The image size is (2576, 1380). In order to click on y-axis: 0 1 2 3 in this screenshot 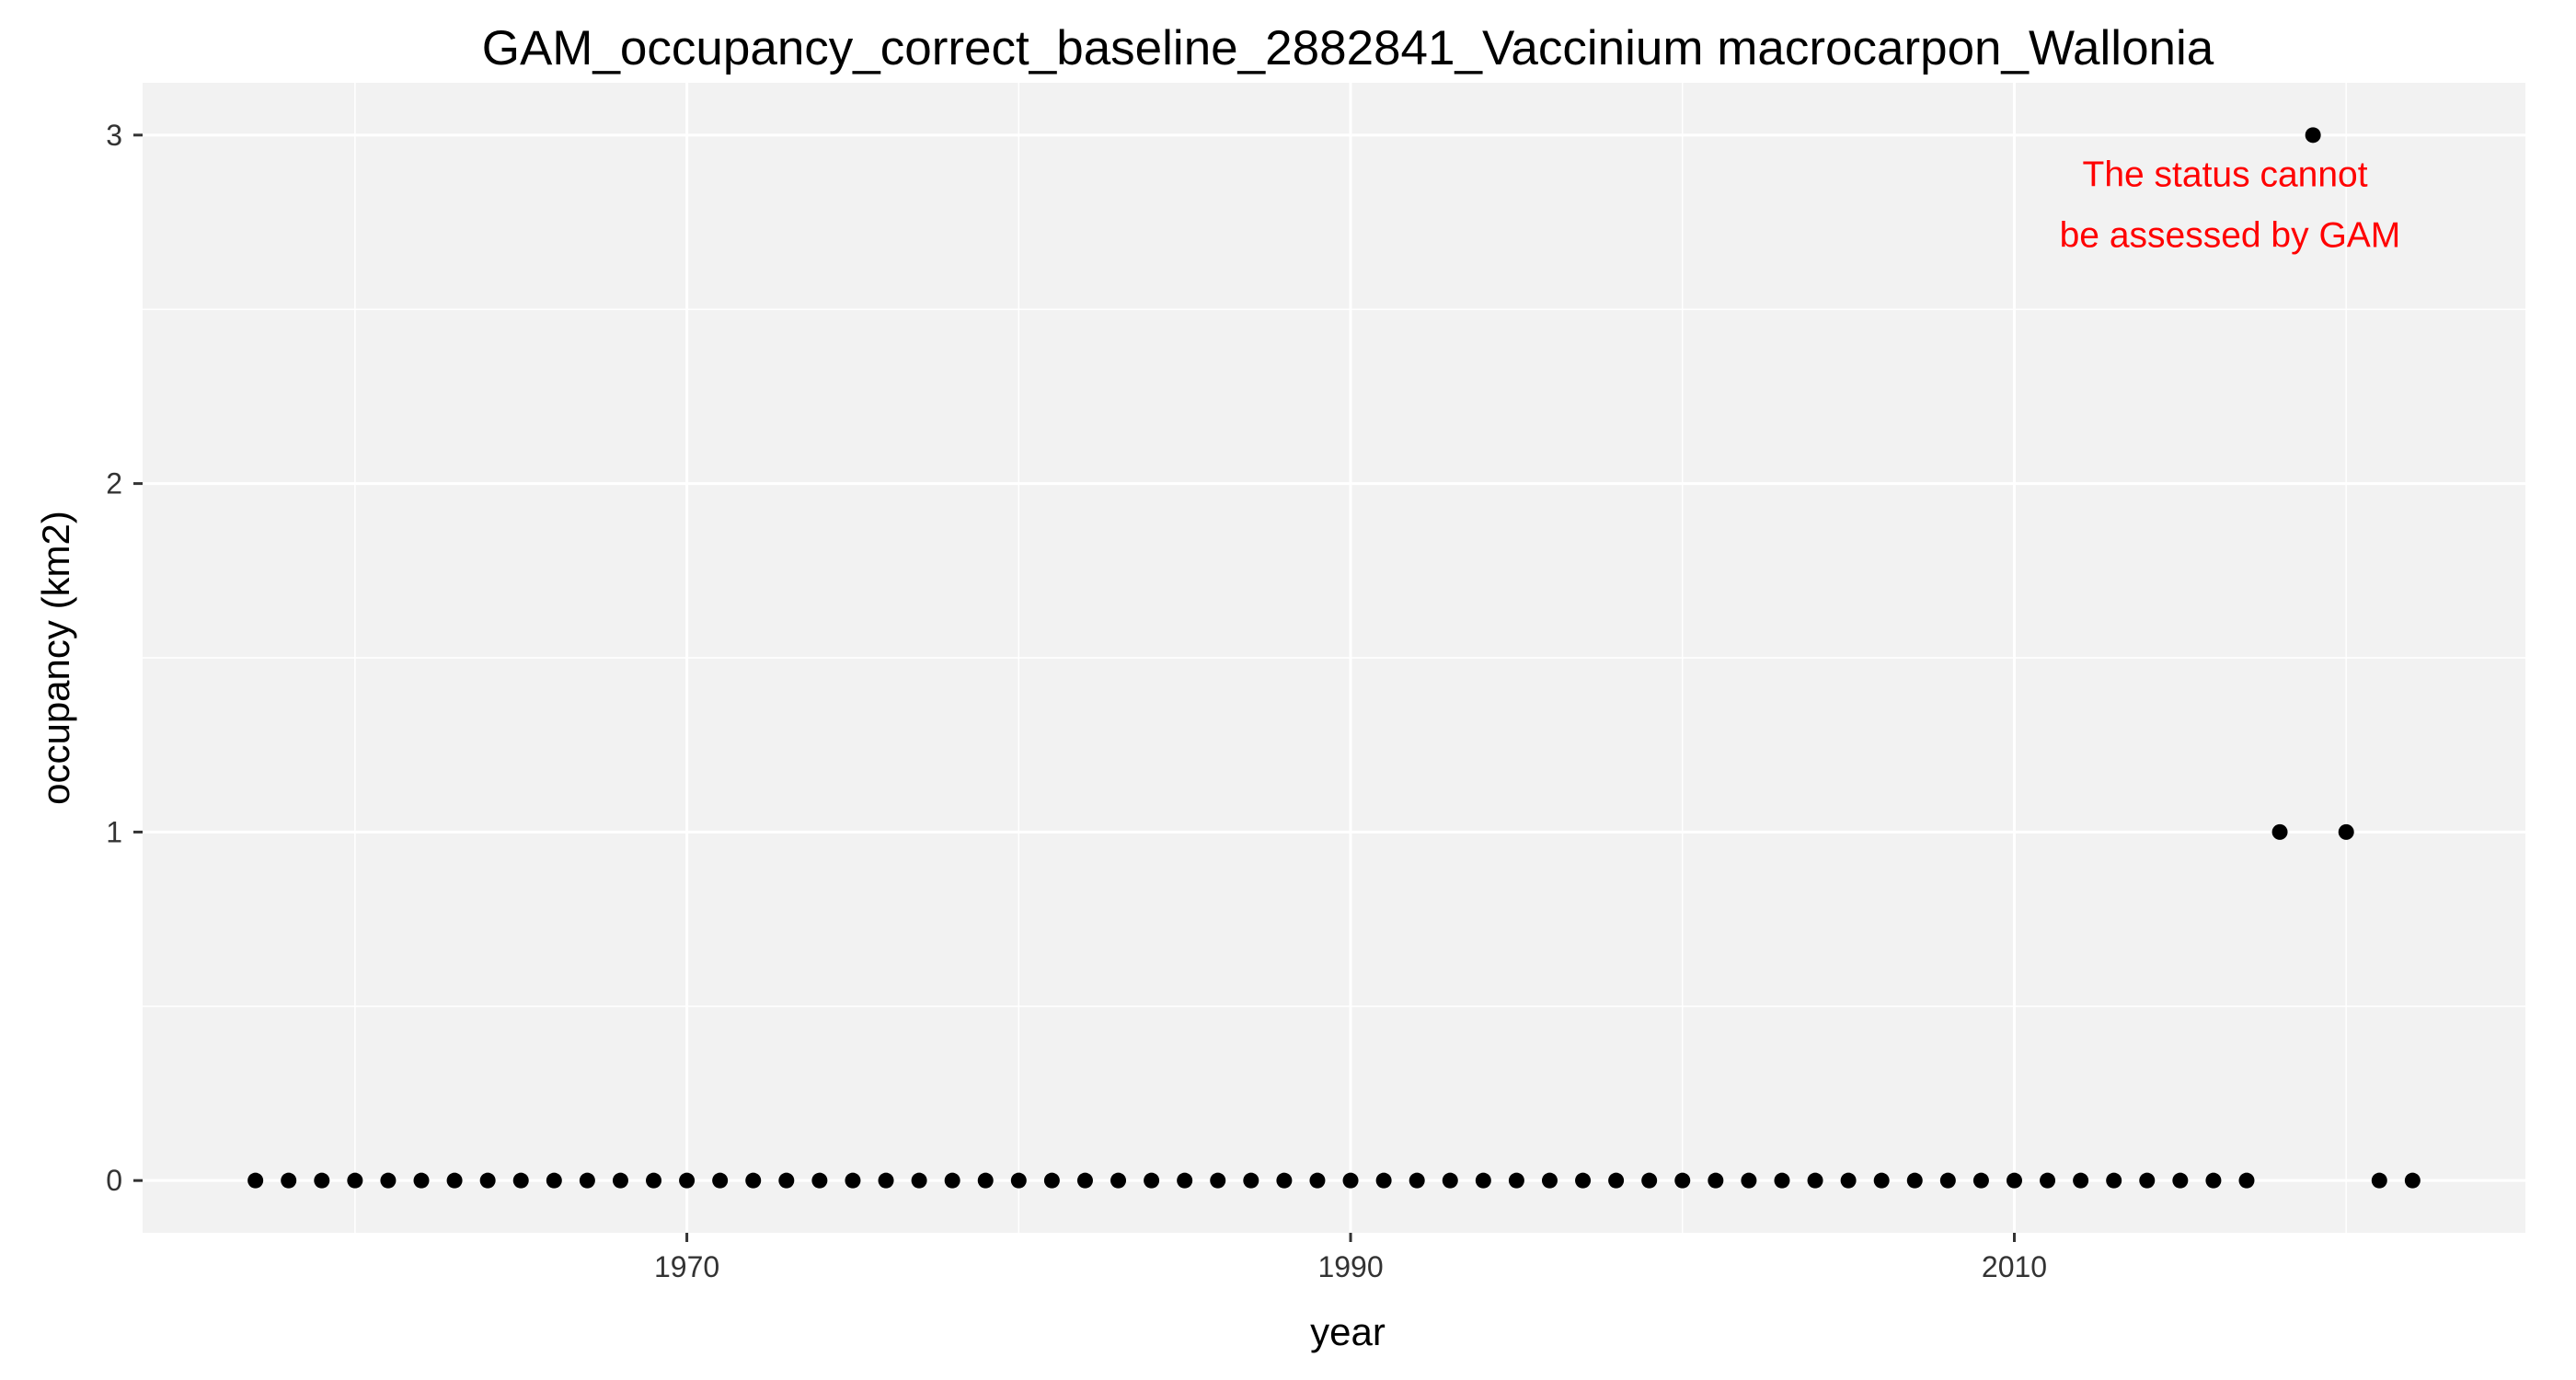, I will do `click(124, 658)`.